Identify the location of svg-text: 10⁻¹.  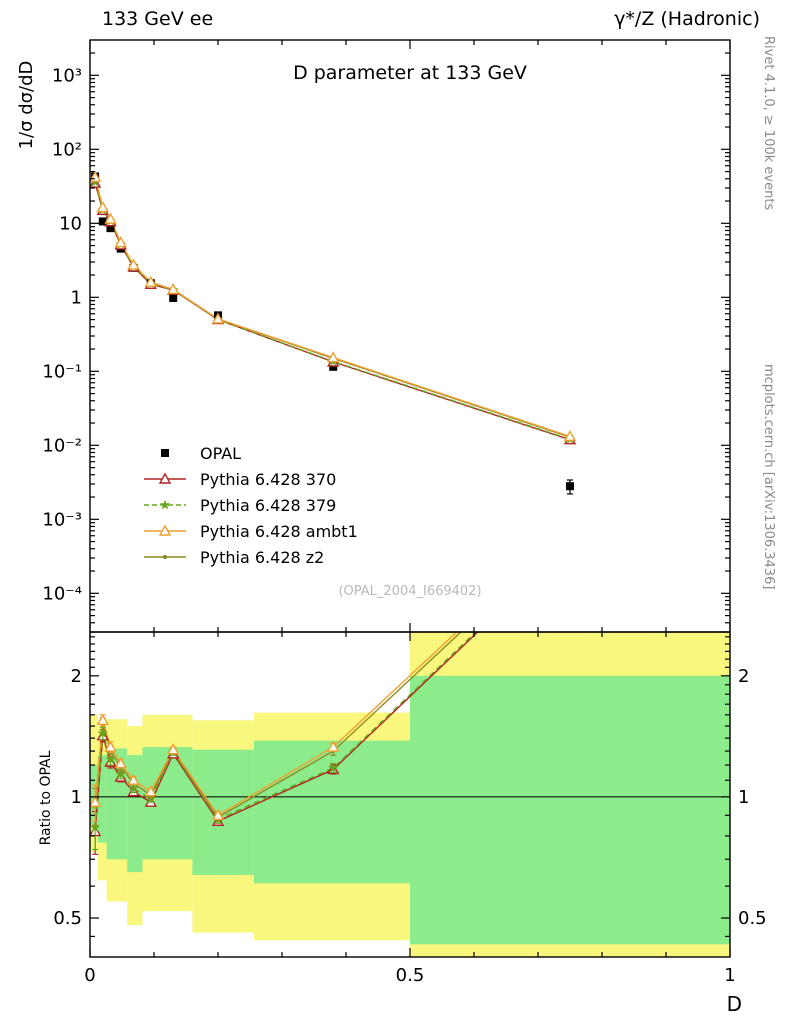
(62, 371).